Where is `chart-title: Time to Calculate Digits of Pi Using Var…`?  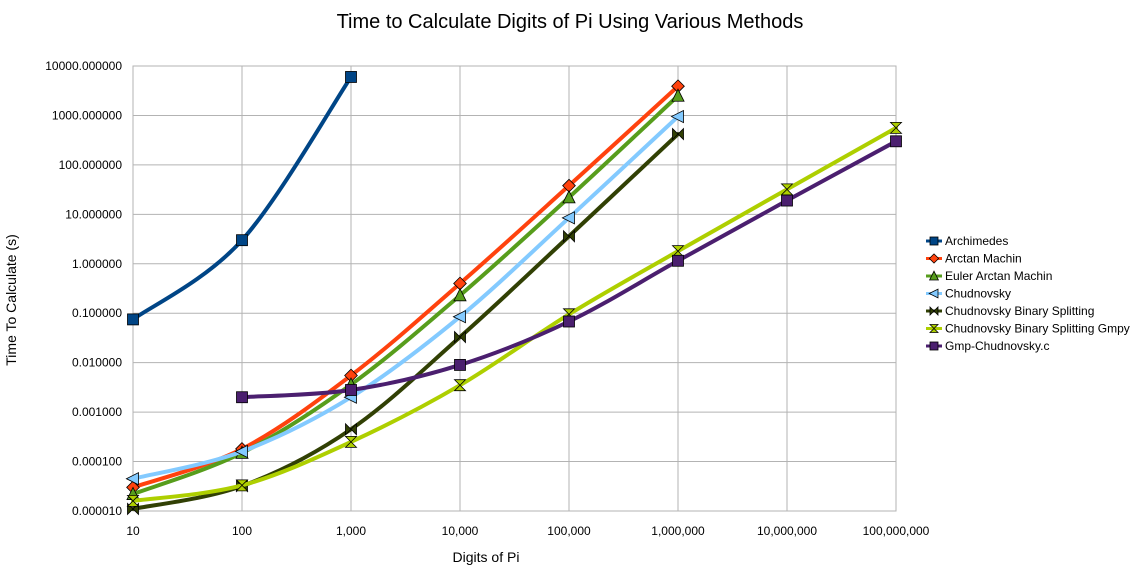 chart-title: Time to Calculate Digits of Pi Using Var… is located at coordinates (570, 22).